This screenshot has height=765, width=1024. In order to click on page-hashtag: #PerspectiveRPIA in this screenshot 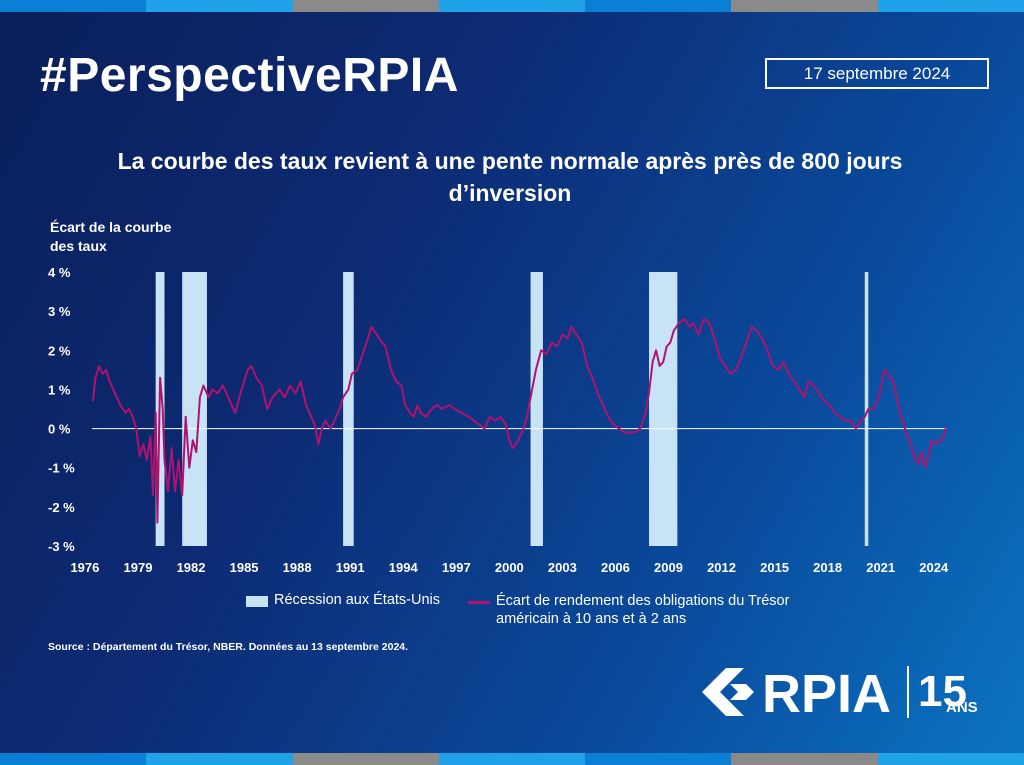, I will do `click(249, 75)`.